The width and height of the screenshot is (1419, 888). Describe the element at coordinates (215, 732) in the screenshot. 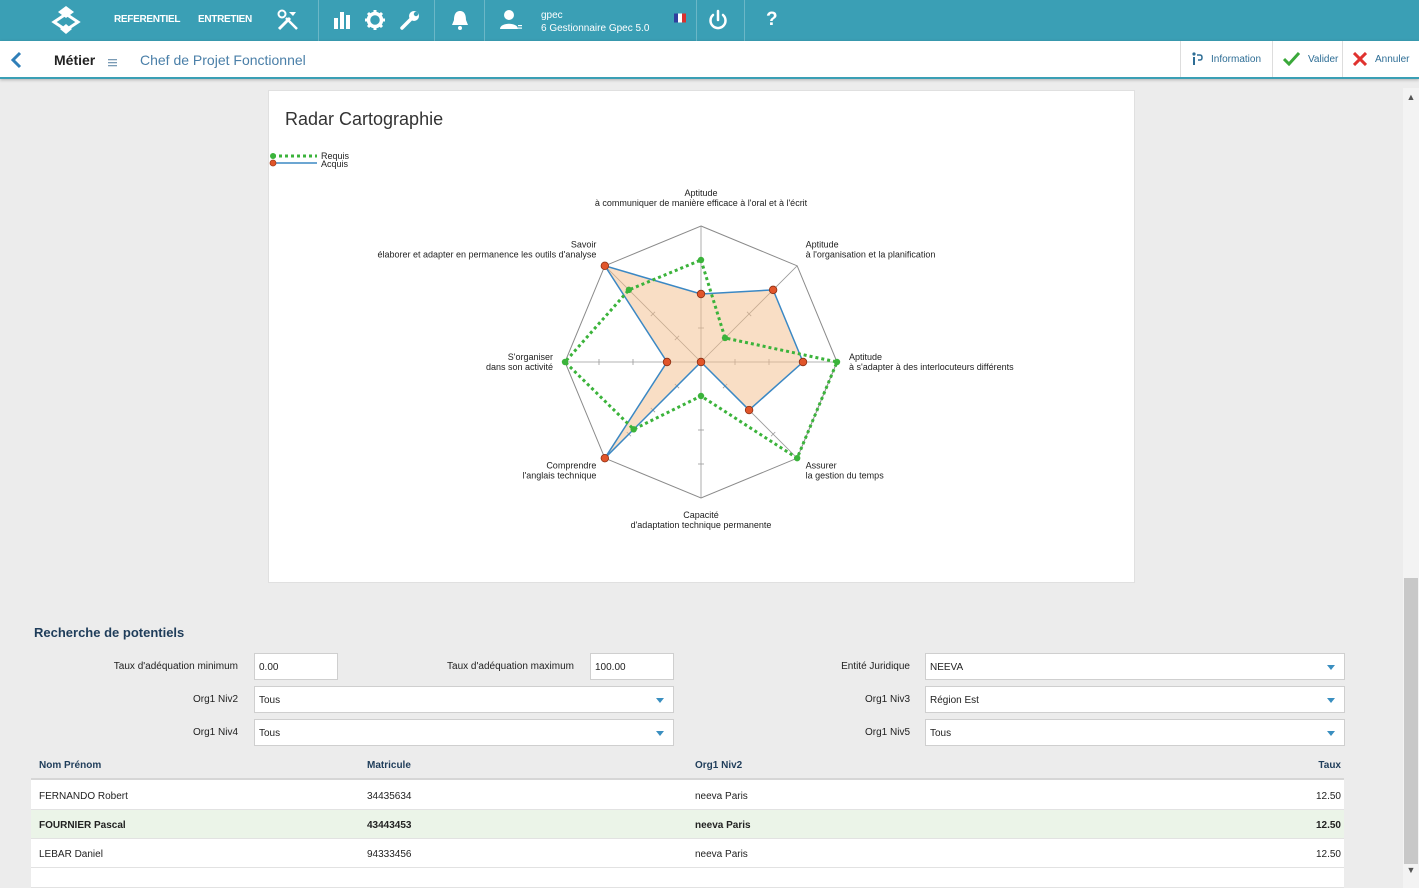

I see `org1niv4-label: Org1 Niv4` at that location.